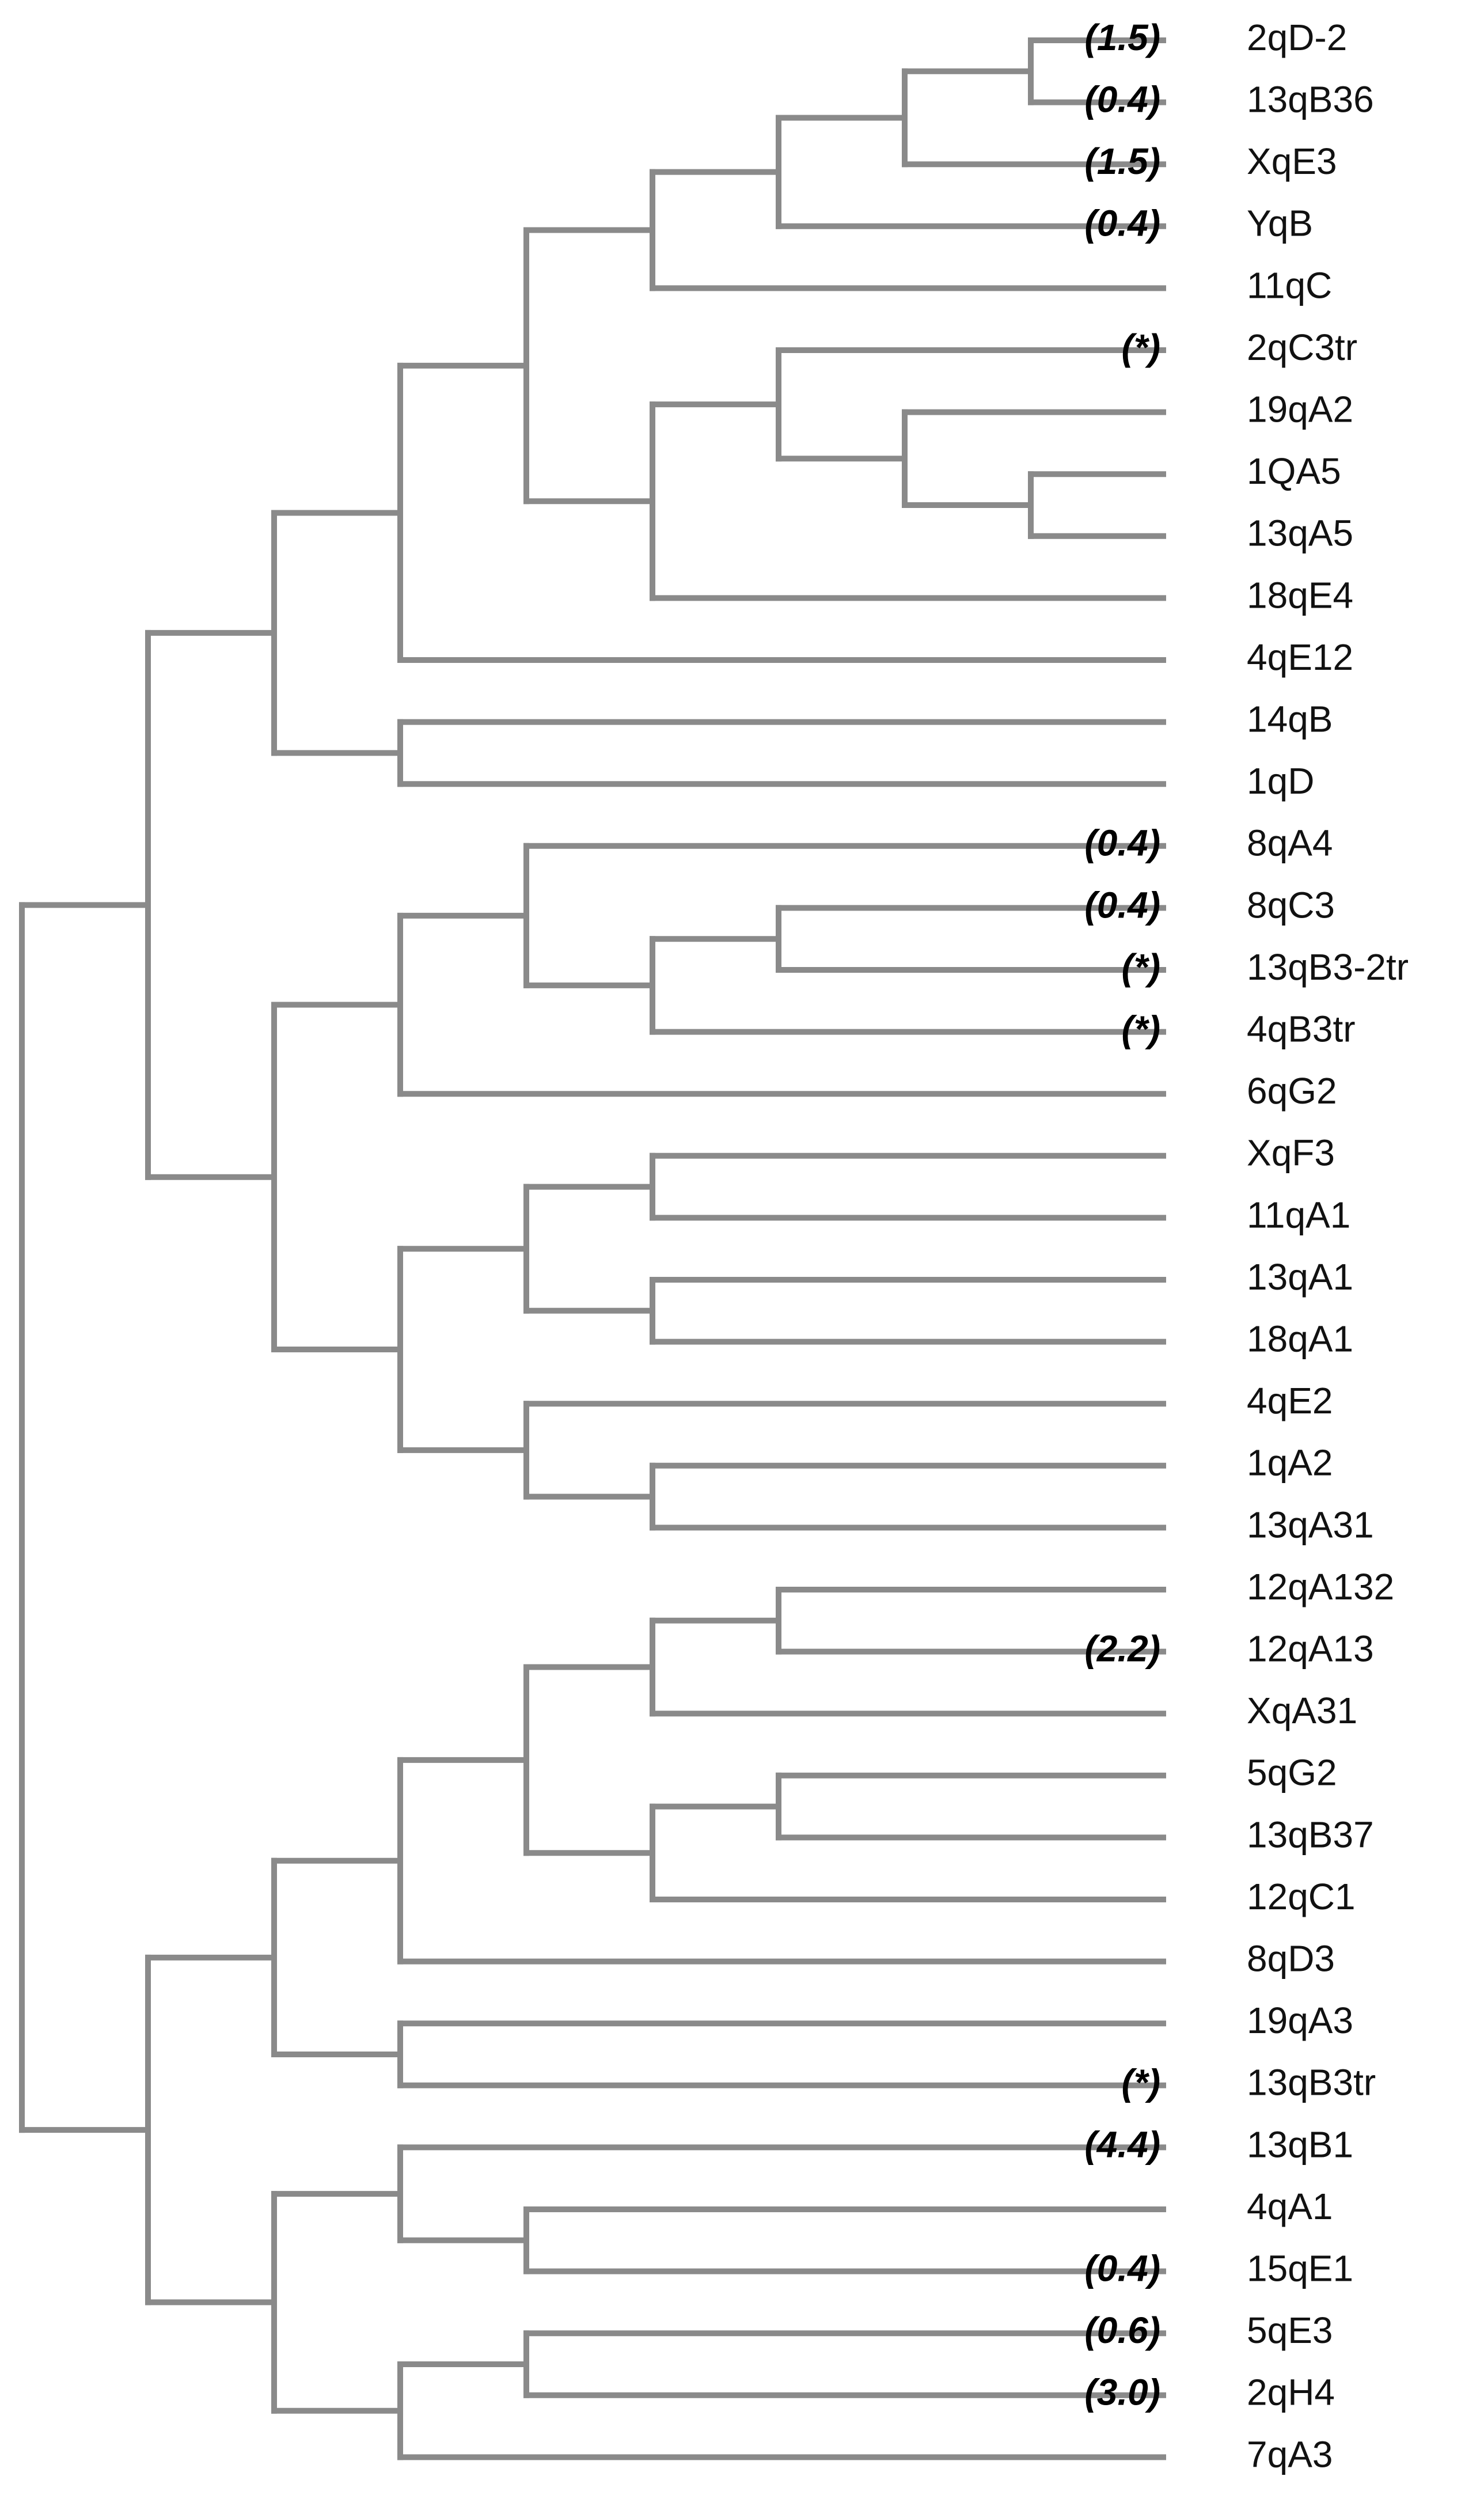 The image size is (1484, 2495). Describe the element at coordinates (1290, 2454) in the screenshot. I see `leaf-label: 7qA3` at that location.